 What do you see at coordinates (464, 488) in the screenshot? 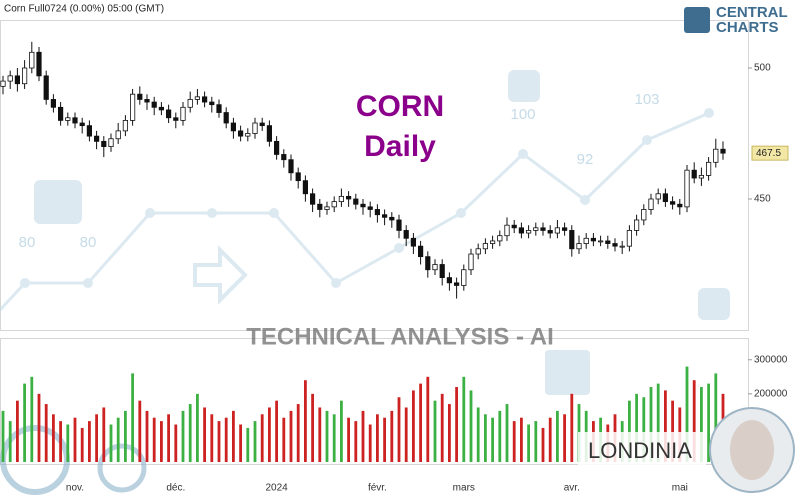
I see `x-tick-label: mars` at bounding box center [464, 488].